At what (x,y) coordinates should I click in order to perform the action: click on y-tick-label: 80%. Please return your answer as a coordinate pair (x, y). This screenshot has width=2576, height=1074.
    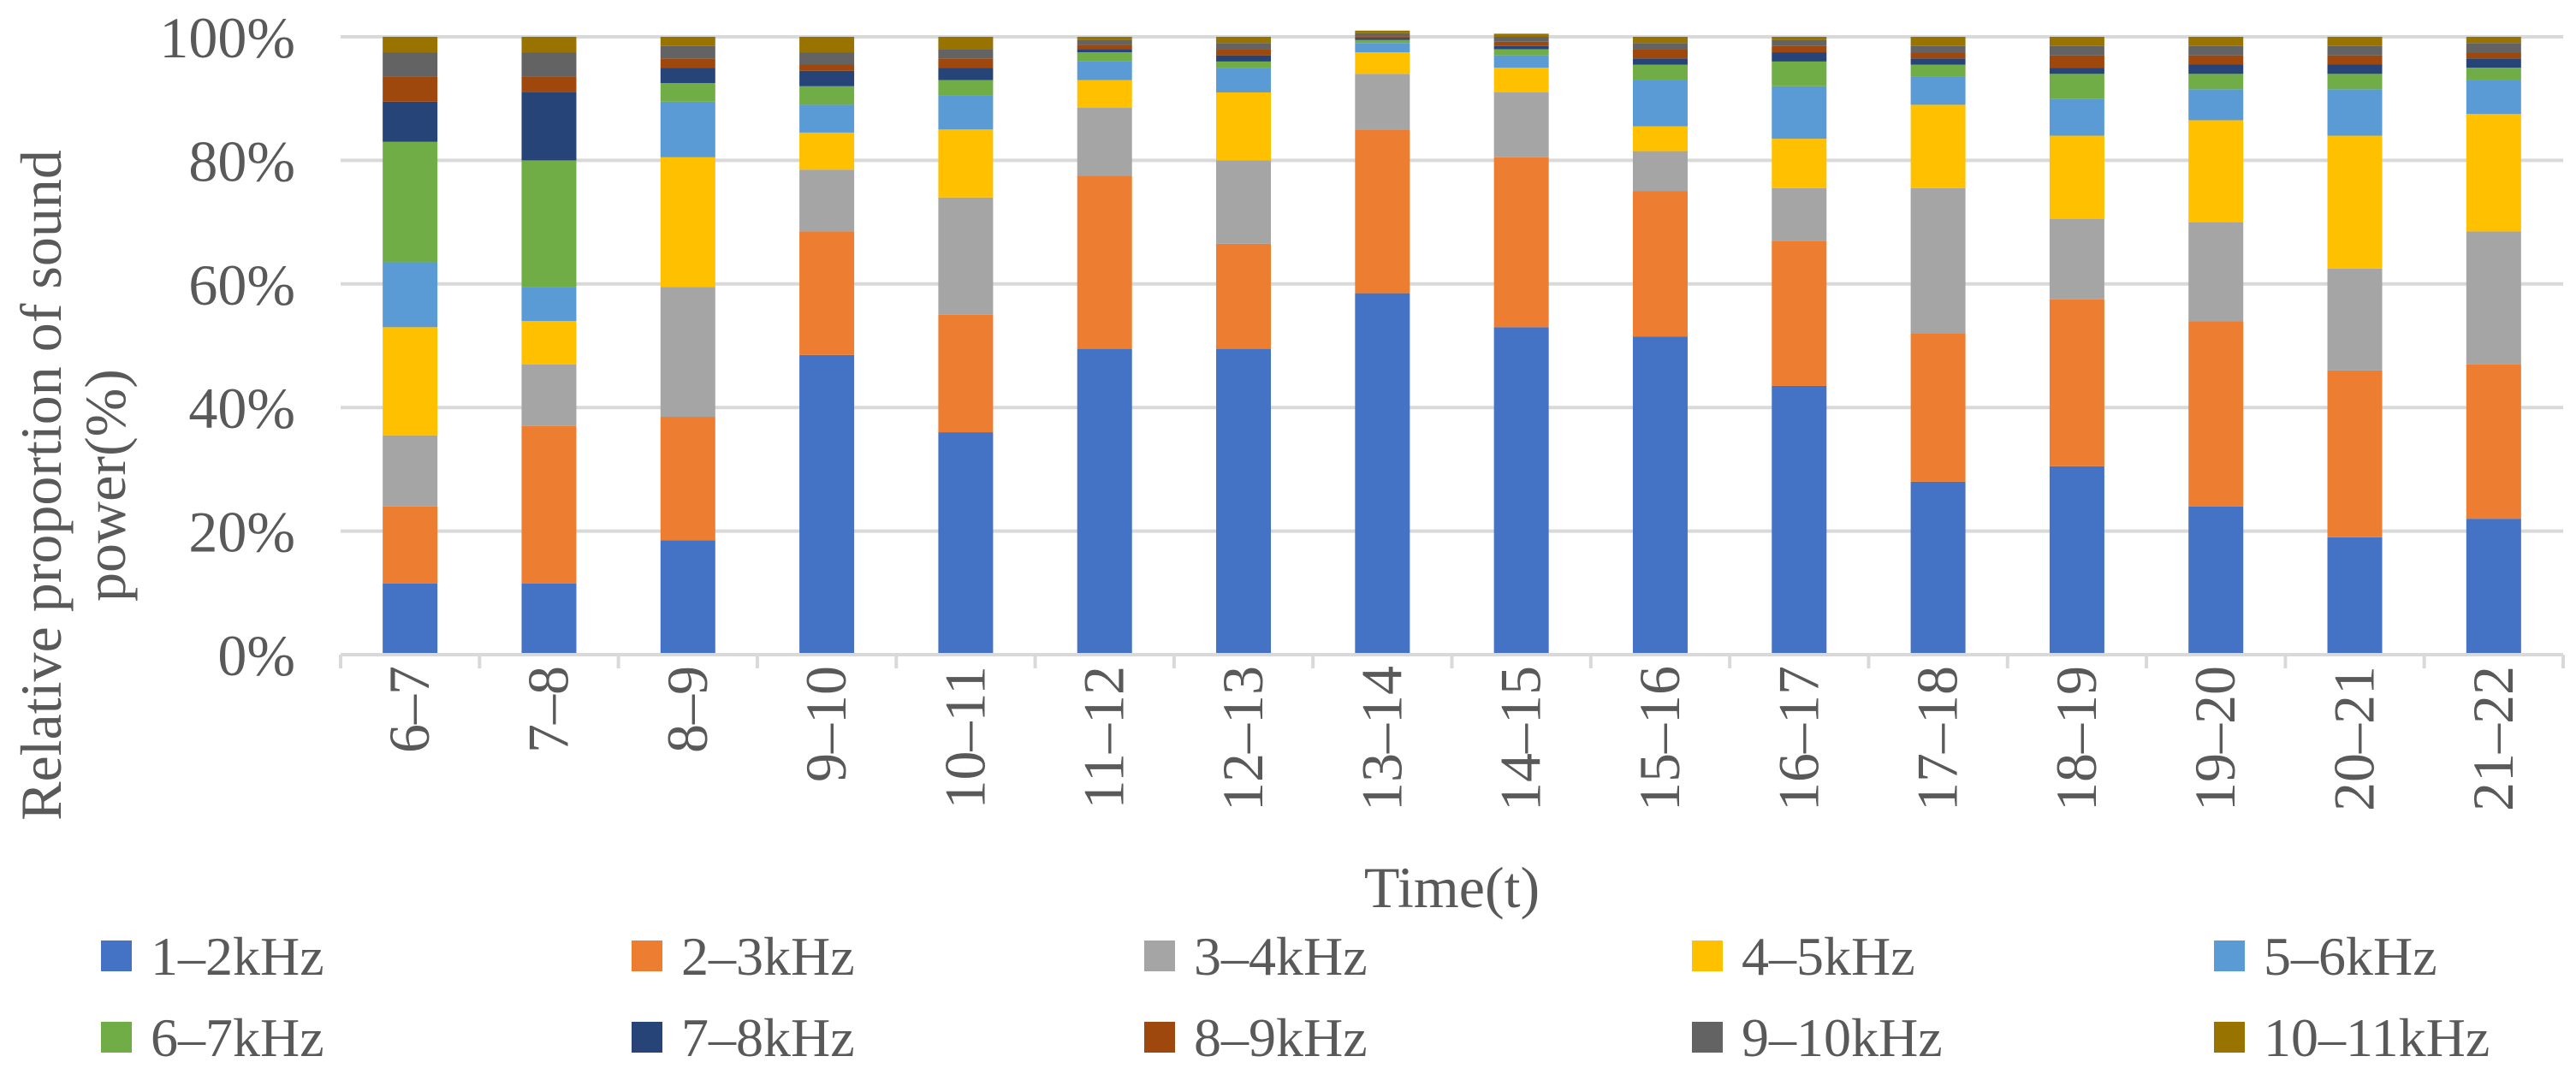
    Looking at the image, I should click on (241, 160).